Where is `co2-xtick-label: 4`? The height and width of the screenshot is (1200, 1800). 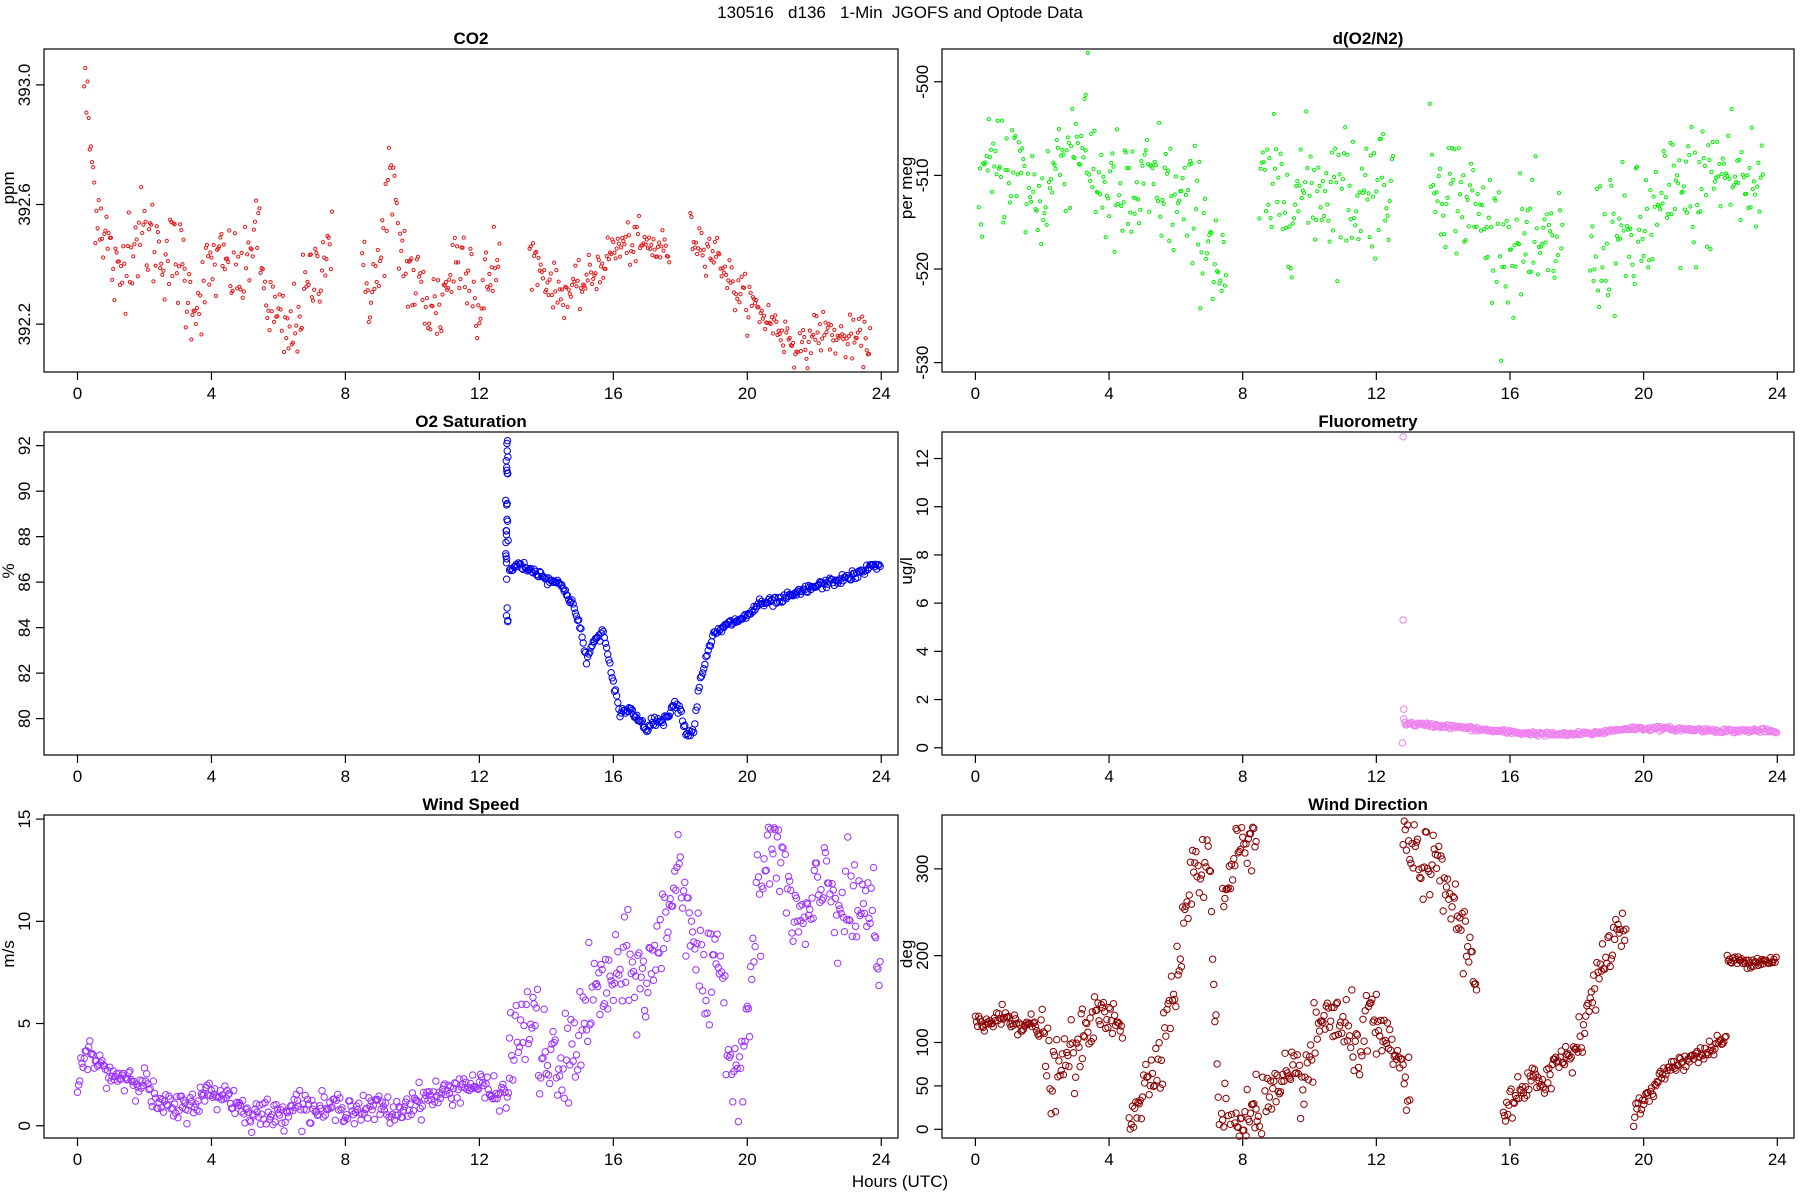
co2-xtick-label: 4 is located at coordinates (211, 393).